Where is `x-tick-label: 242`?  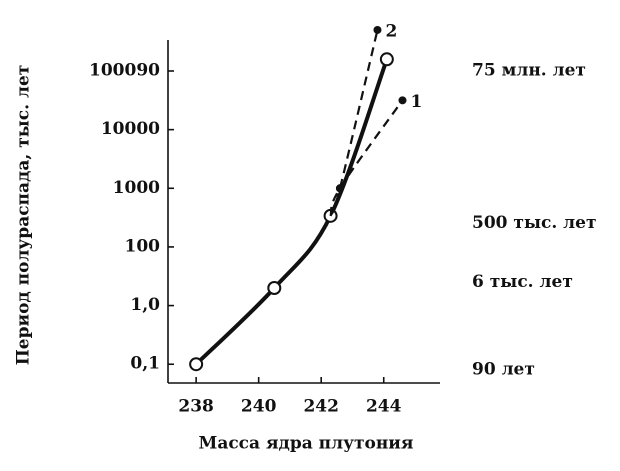
x-tick-label: 242 is located at coordinates (321, 407).